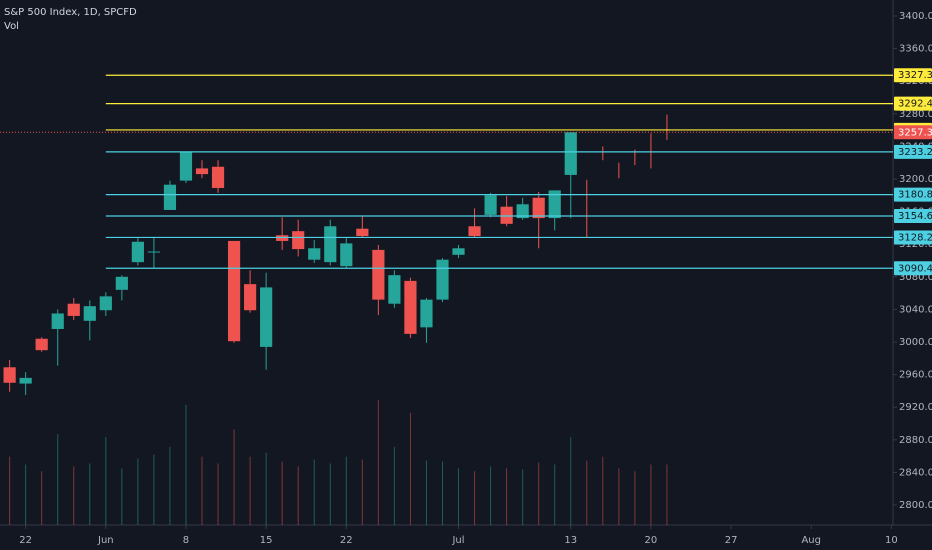 This screenshot has width=932, height=550. Describe the element at coordinates (731, 540) in the screenshot. I see `x-tick-label: 27` at that location.